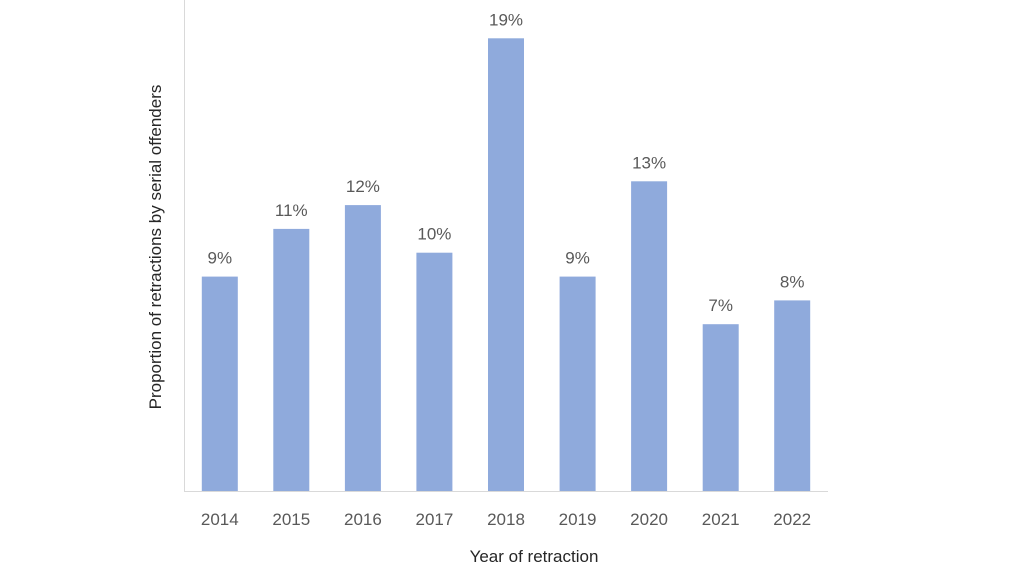 This screenshot has height=581, width=1024. Describe the element at coordinates (577, 258) in the screenshot. I see `data-label-2019: 9%` at that location.